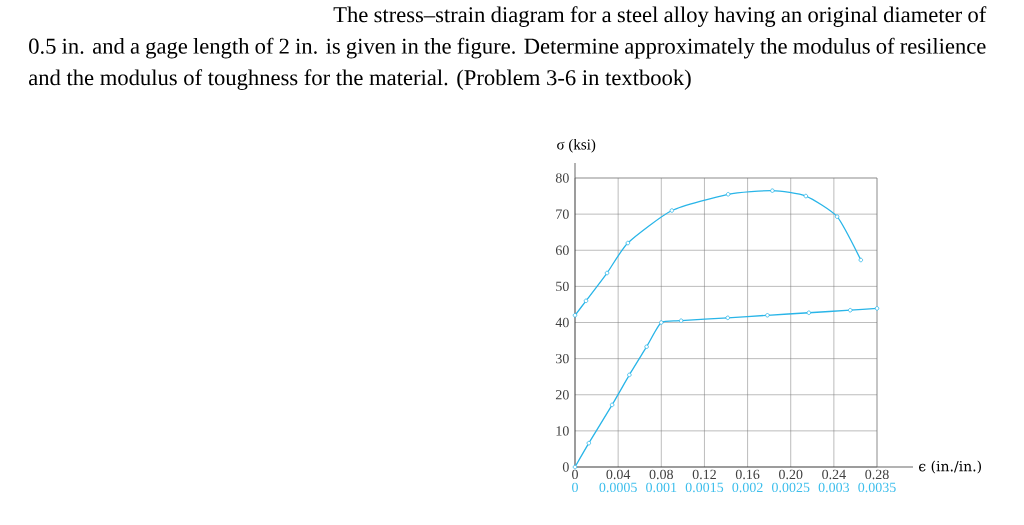 The image size is (1024, 525). What do you see at coordinates (791, 487) in the screenshot?
I see `x2-tick-label: 0.0025` at bounding box center [791, 487].